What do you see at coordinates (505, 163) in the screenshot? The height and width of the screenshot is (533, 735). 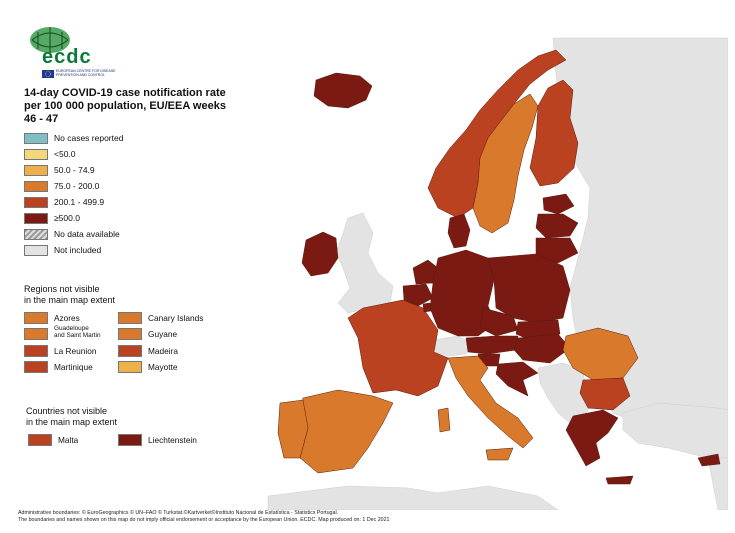 I see `country-sweden` at bounding box center [505, 163].